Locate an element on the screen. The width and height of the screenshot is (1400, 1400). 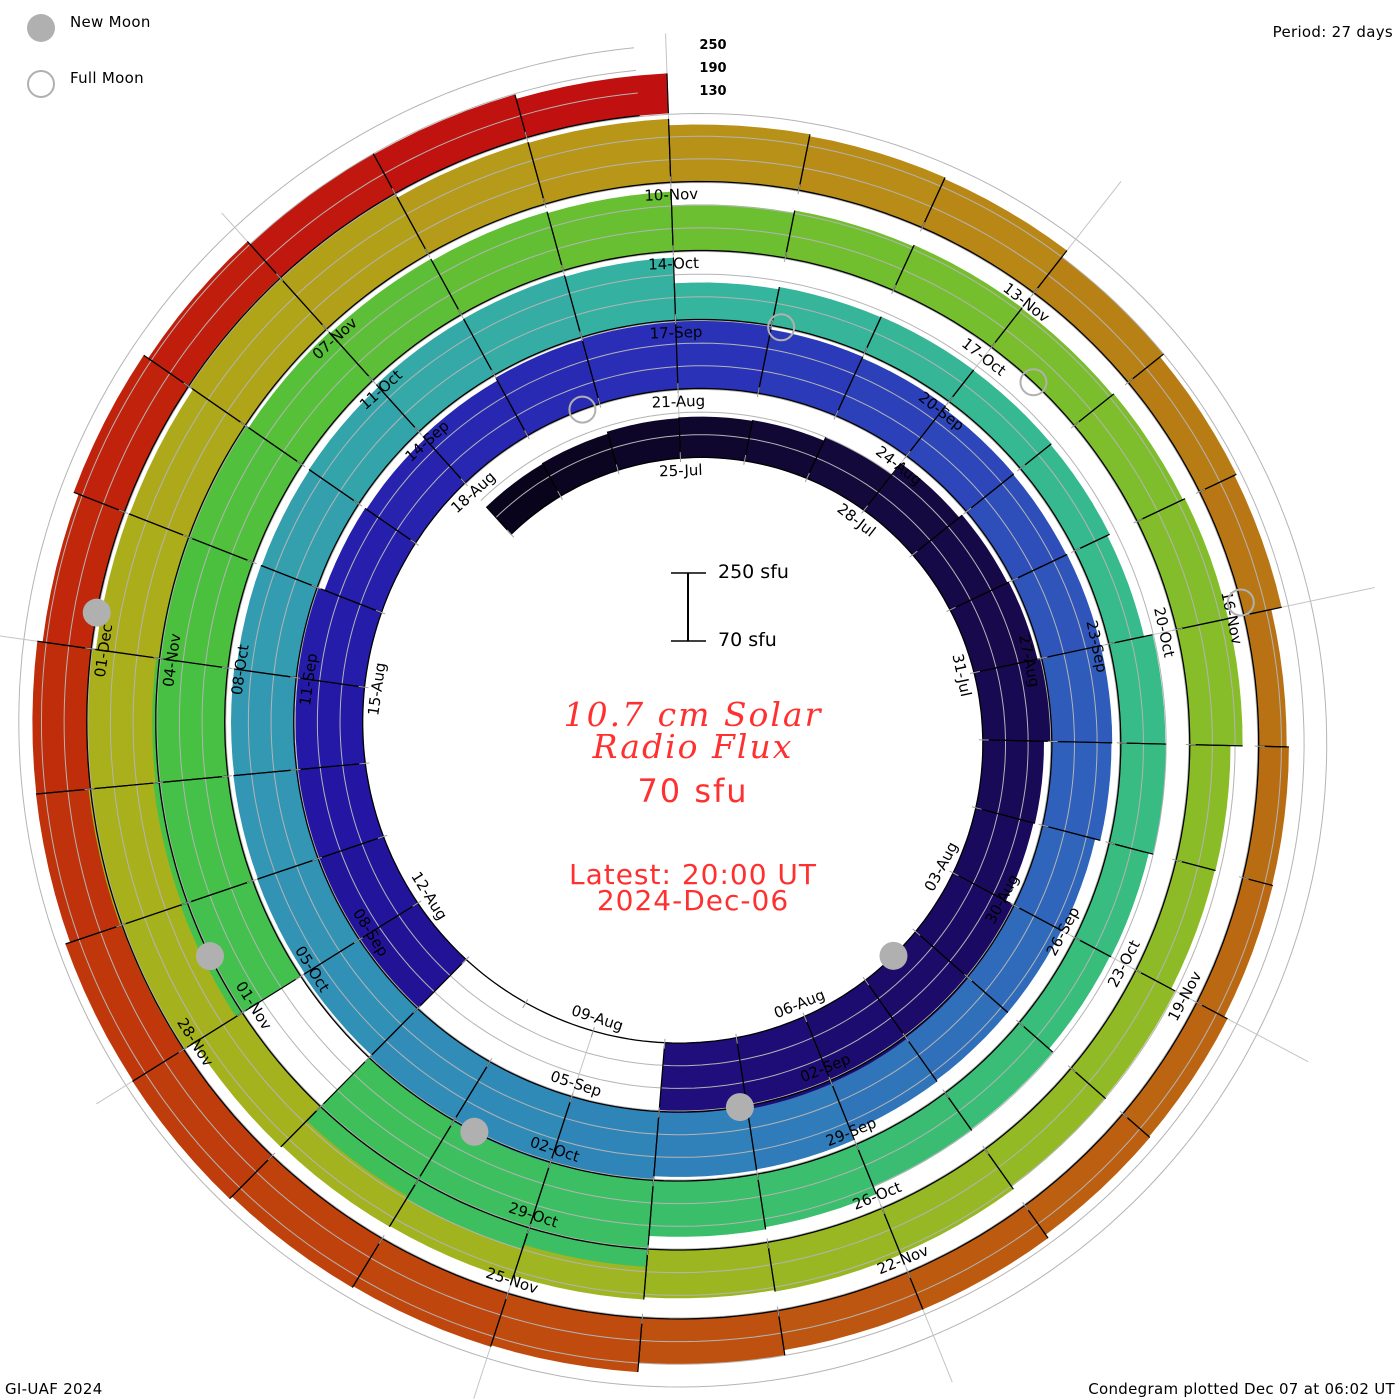
current-flux-value: 70 sfu is located at coordinates (693, 791).